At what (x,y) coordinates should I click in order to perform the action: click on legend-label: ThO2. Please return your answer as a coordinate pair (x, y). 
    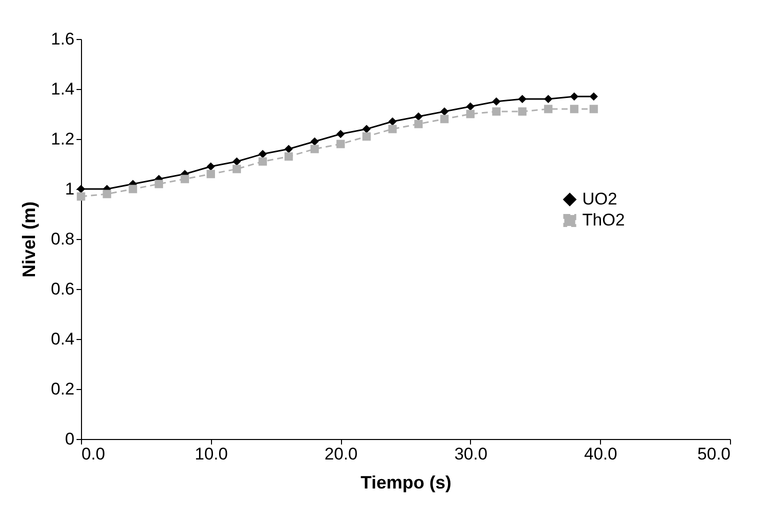
    Looking at the image, I should click on (603, 220).